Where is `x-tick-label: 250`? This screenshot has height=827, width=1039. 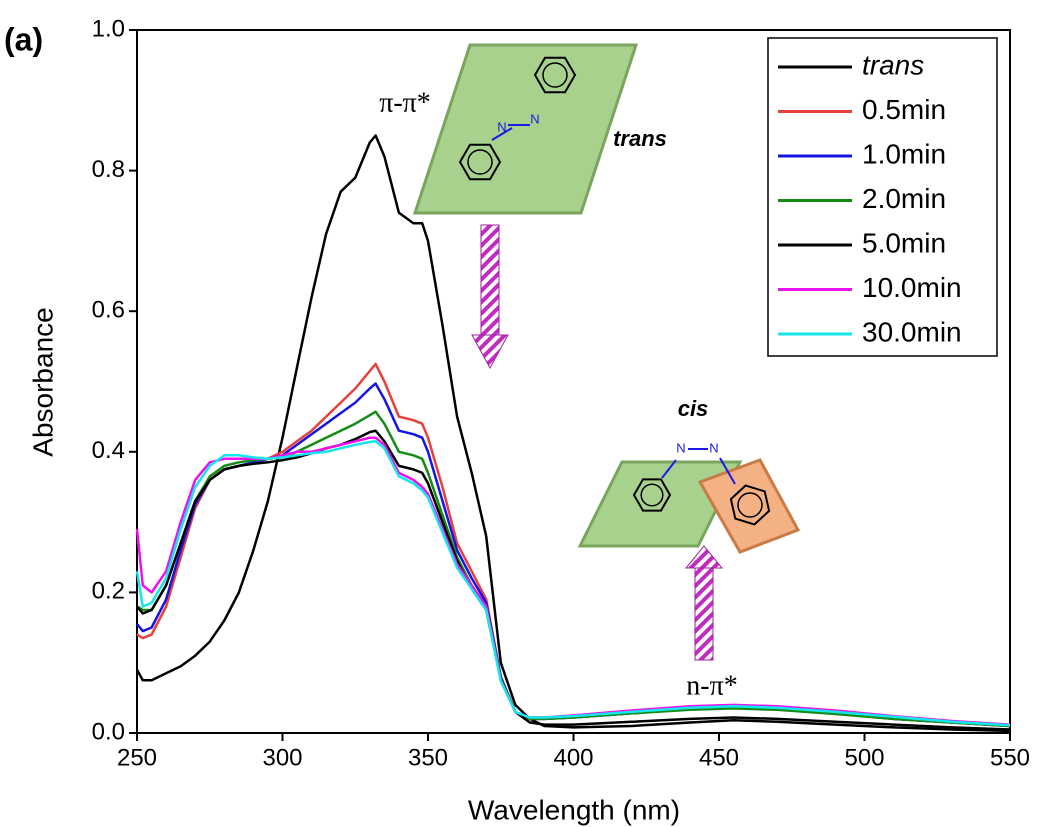
x-tick-label: 250 is located at coordinates (137, 757).